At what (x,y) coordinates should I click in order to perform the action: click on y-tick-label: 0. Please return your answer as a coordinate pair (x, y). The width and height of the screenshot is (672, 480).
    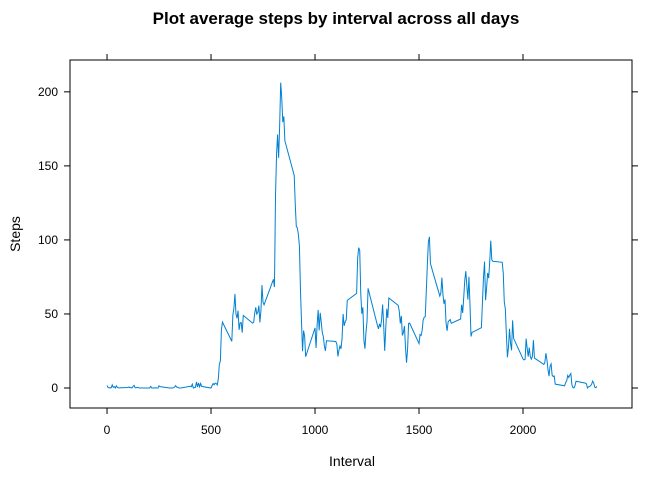
    Looking at the image, I should click on (54, 388).